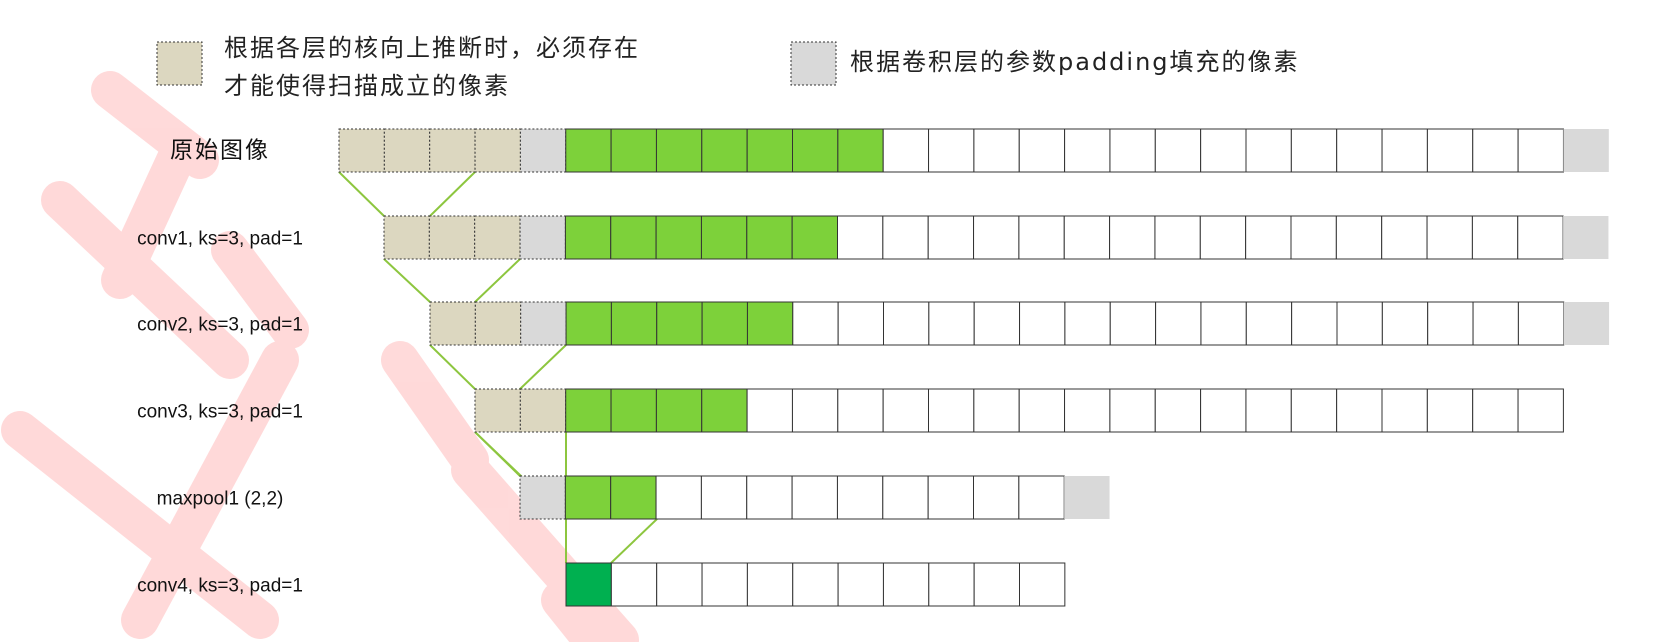 This screenshot has width=1664, height=642. Describe the element at coordinates (220, 499) in the screenshot. I see `row-label: maxpool1 (2,2)` at that location.